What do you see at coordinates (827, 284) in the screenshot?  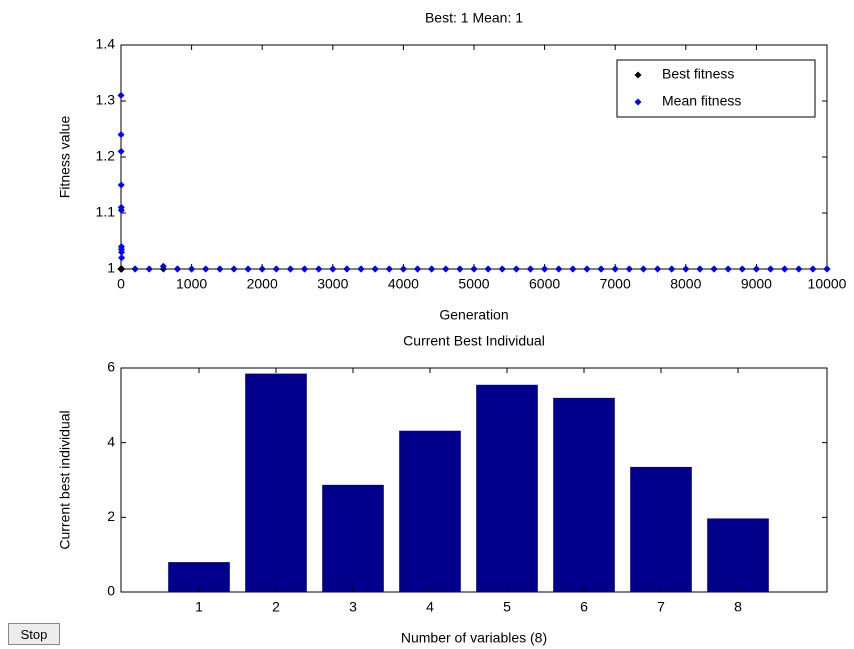 I see `x-tick-label: 10000` at bounding box center [827, 284].